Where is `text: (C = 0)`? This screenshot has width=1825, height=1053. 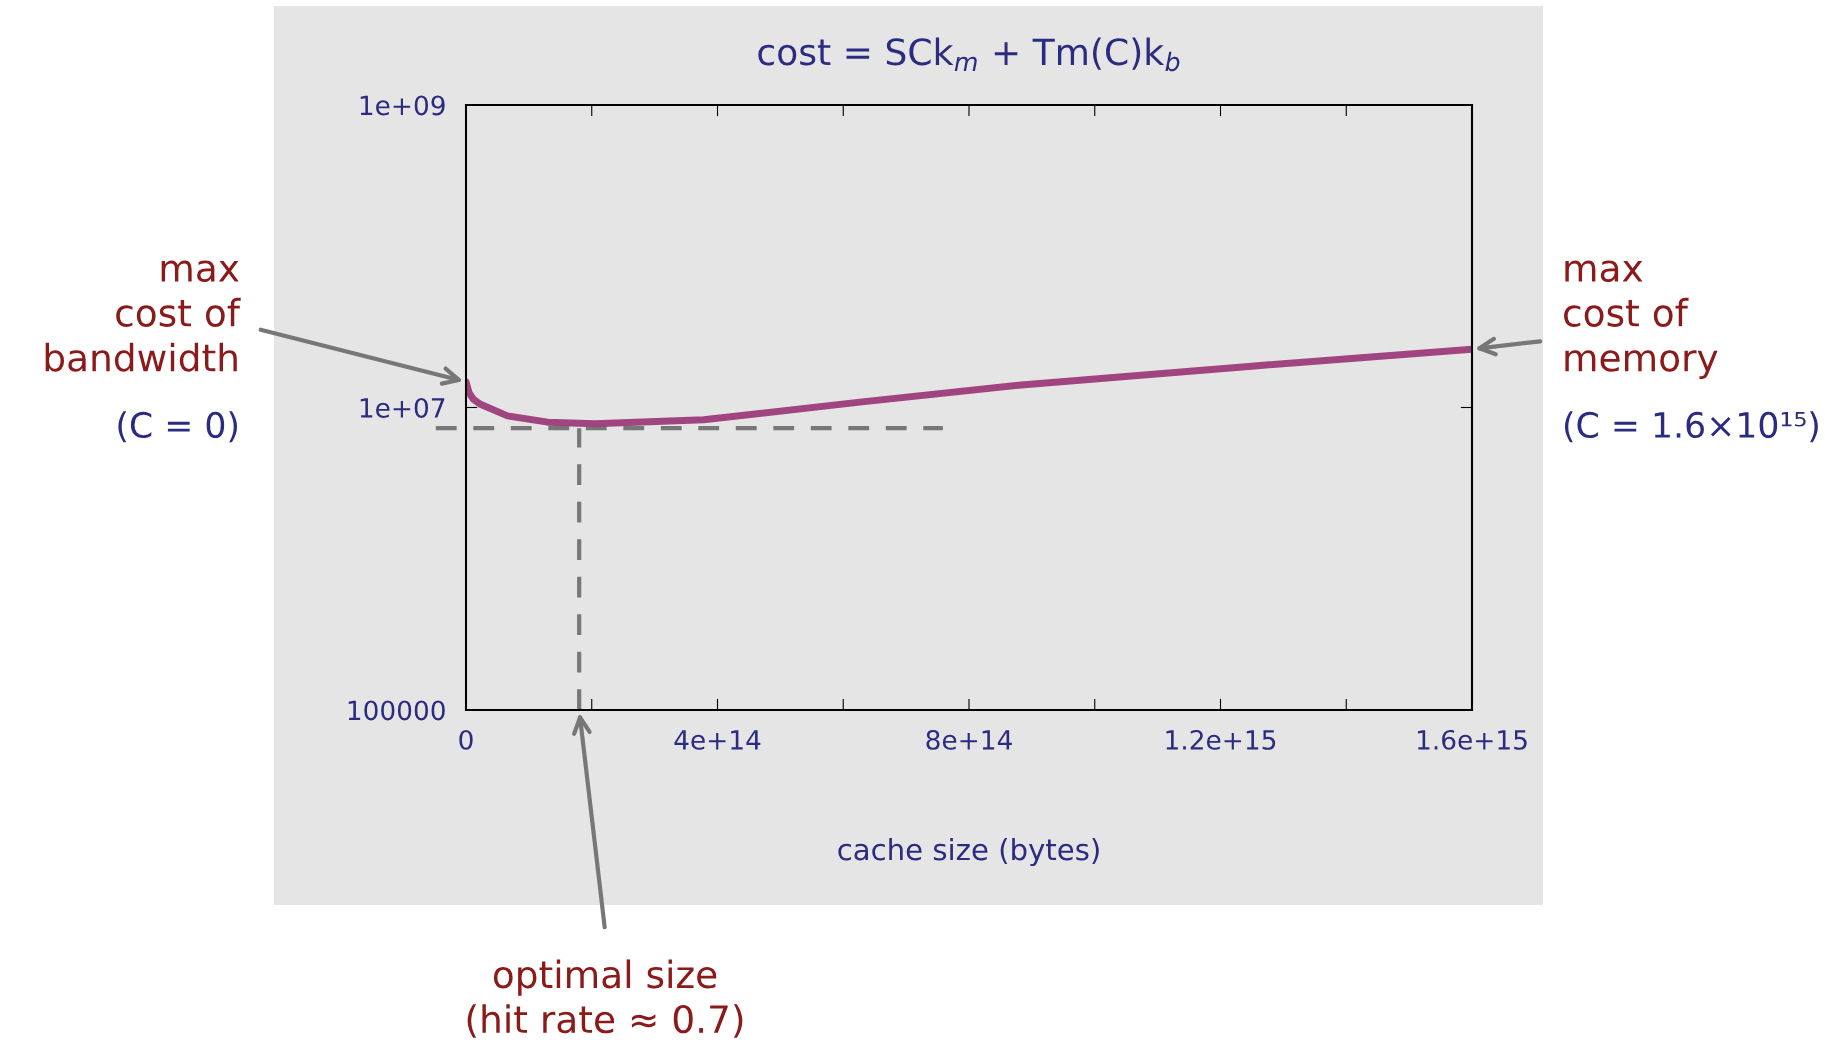
text: (C = 0) is located at coordinates (178, 427).